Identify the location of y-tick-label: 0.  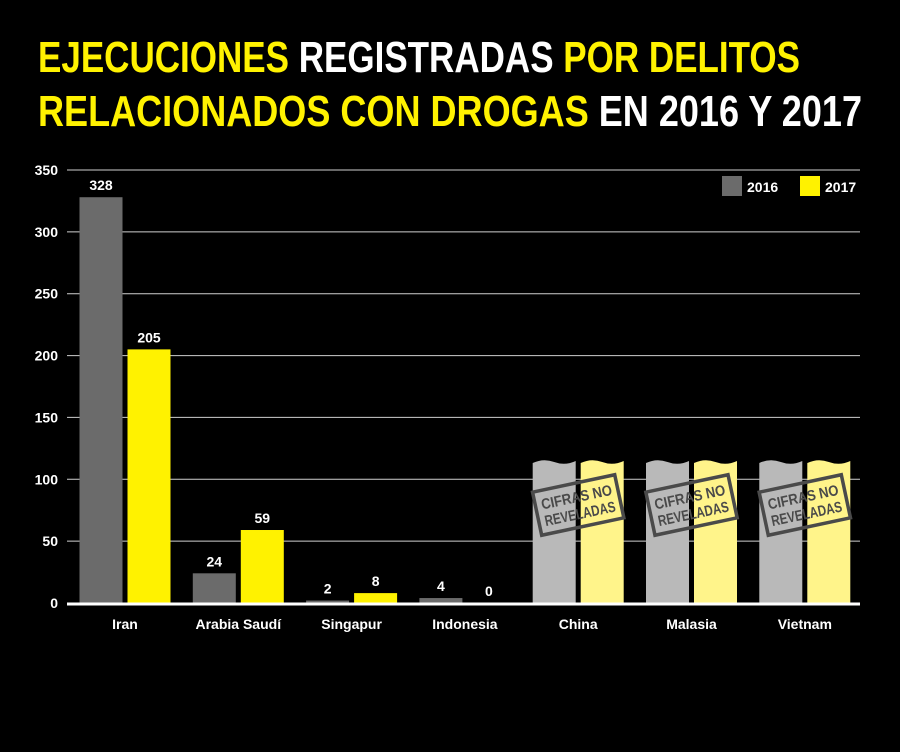
(54, 603).